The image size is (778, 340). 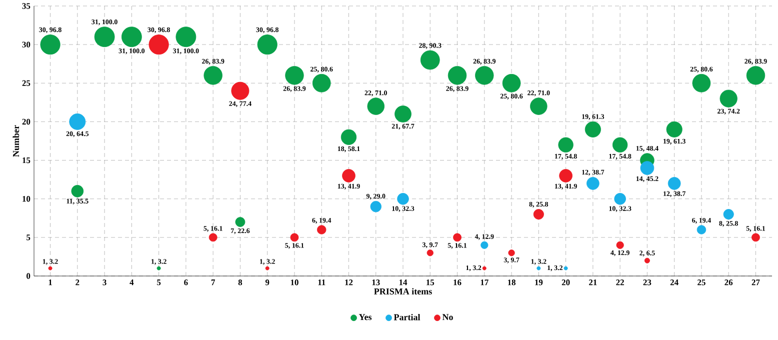 What do you see at coordinates (294, 283) in the screenshot?
I see `x-tick-label: 10` at bounding box center [294, 283].